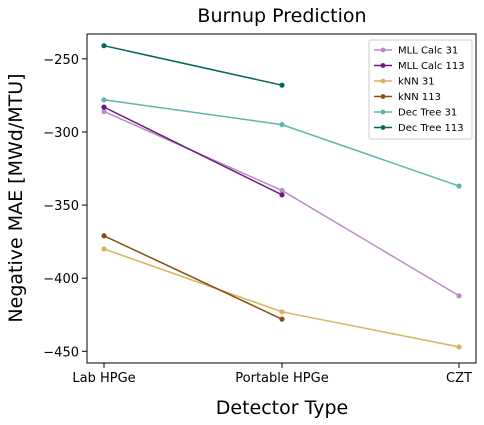 Image resolution: width=484 pixels, height=425 pixels. I want to click on legend-label: kNN 31, so click(416, 82).